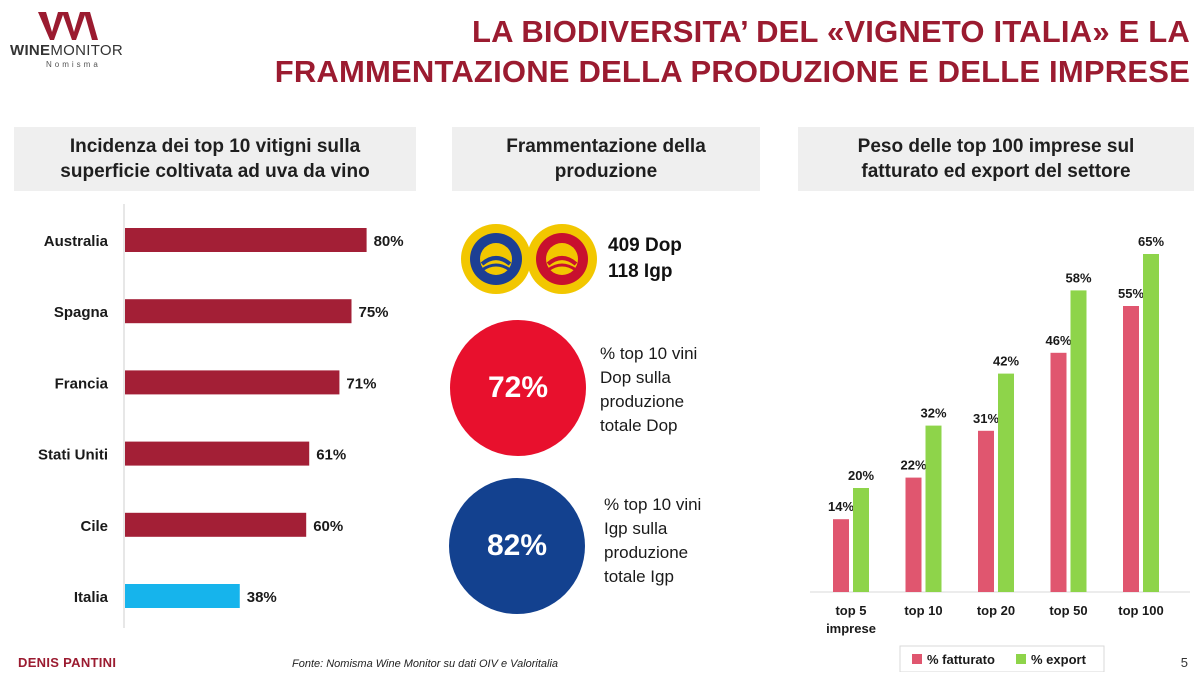 This screenshot has height=673, width=1200. I want to click on data-label: 46%, so click(1058, 340).